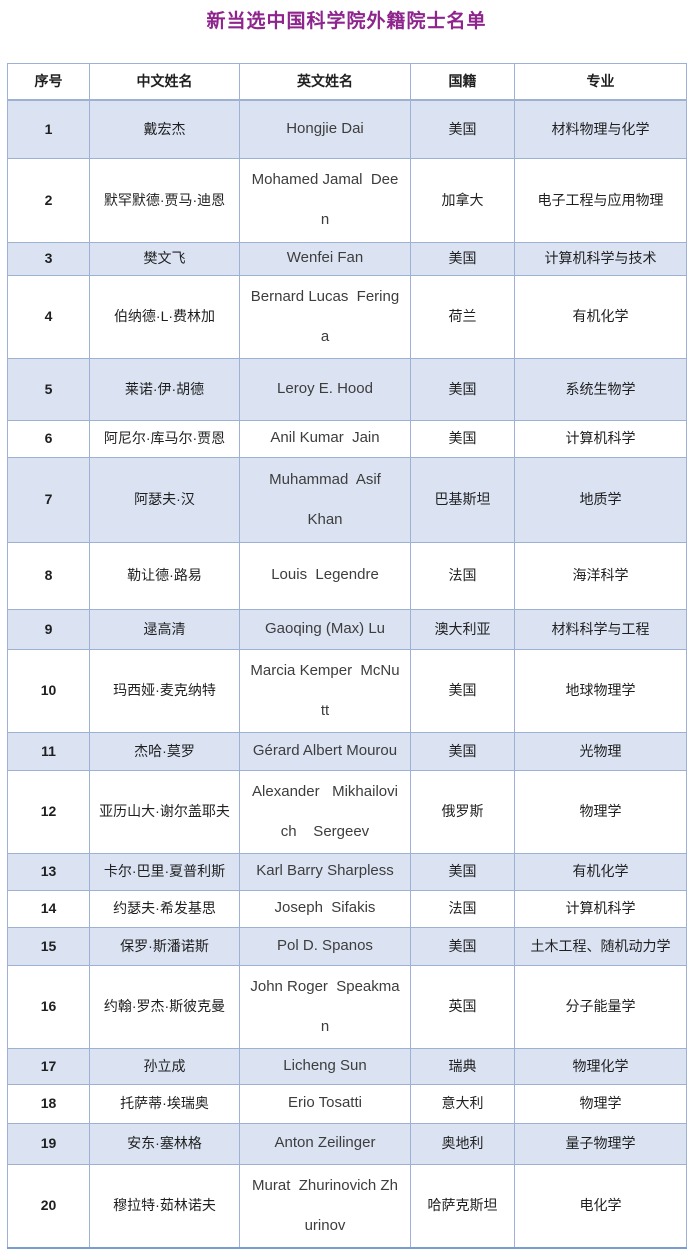 This screenshot has width=693, height=1249. I want to click on cell-index: 13, so click(48, 871).